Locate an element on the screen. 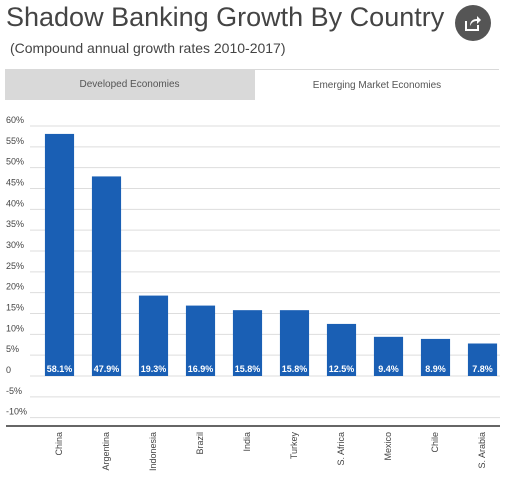 Image resolution: width=524 pixels, height=493 pixels. x-tick-label: India is located at coordinates (247, 442).